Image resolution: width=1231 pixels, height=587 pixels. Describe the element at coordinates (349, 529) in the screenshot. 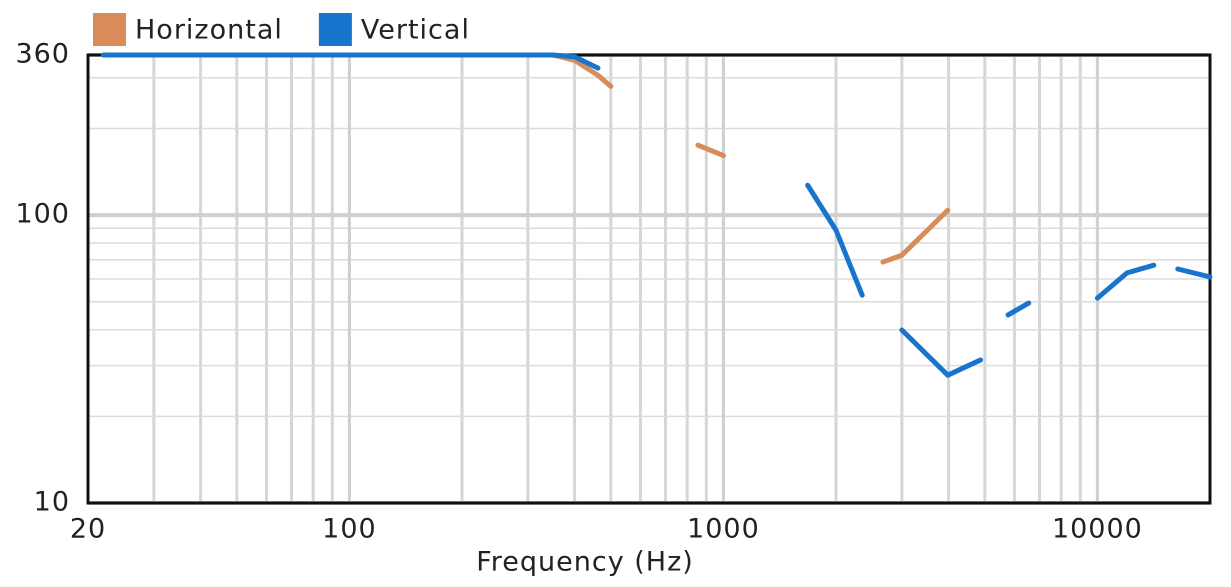

I see `x-tick-label: 100` at that location.